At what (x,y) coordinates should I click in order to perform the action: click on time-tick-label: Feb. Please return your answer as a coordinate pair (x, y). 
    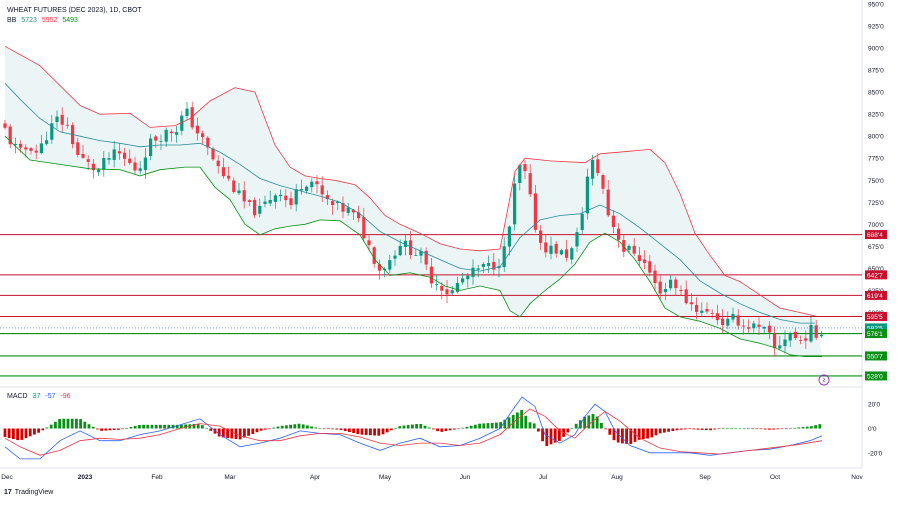
    Looking at the image, I should click on (157, 477).